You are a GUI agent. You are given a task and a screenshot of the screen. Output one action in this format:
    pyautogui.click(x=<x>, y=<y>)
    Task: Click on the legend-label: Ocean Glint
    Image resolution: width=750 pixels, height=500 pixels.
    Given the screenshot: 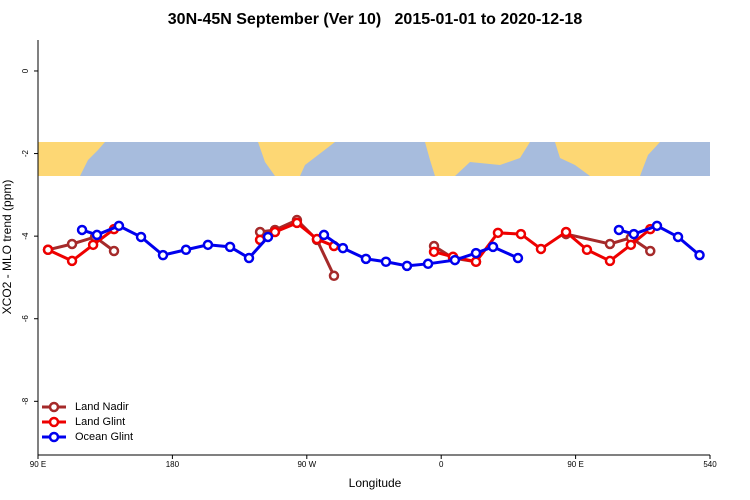 What is the action you would take?
    pyautogui.click(x=104, y=437)
    